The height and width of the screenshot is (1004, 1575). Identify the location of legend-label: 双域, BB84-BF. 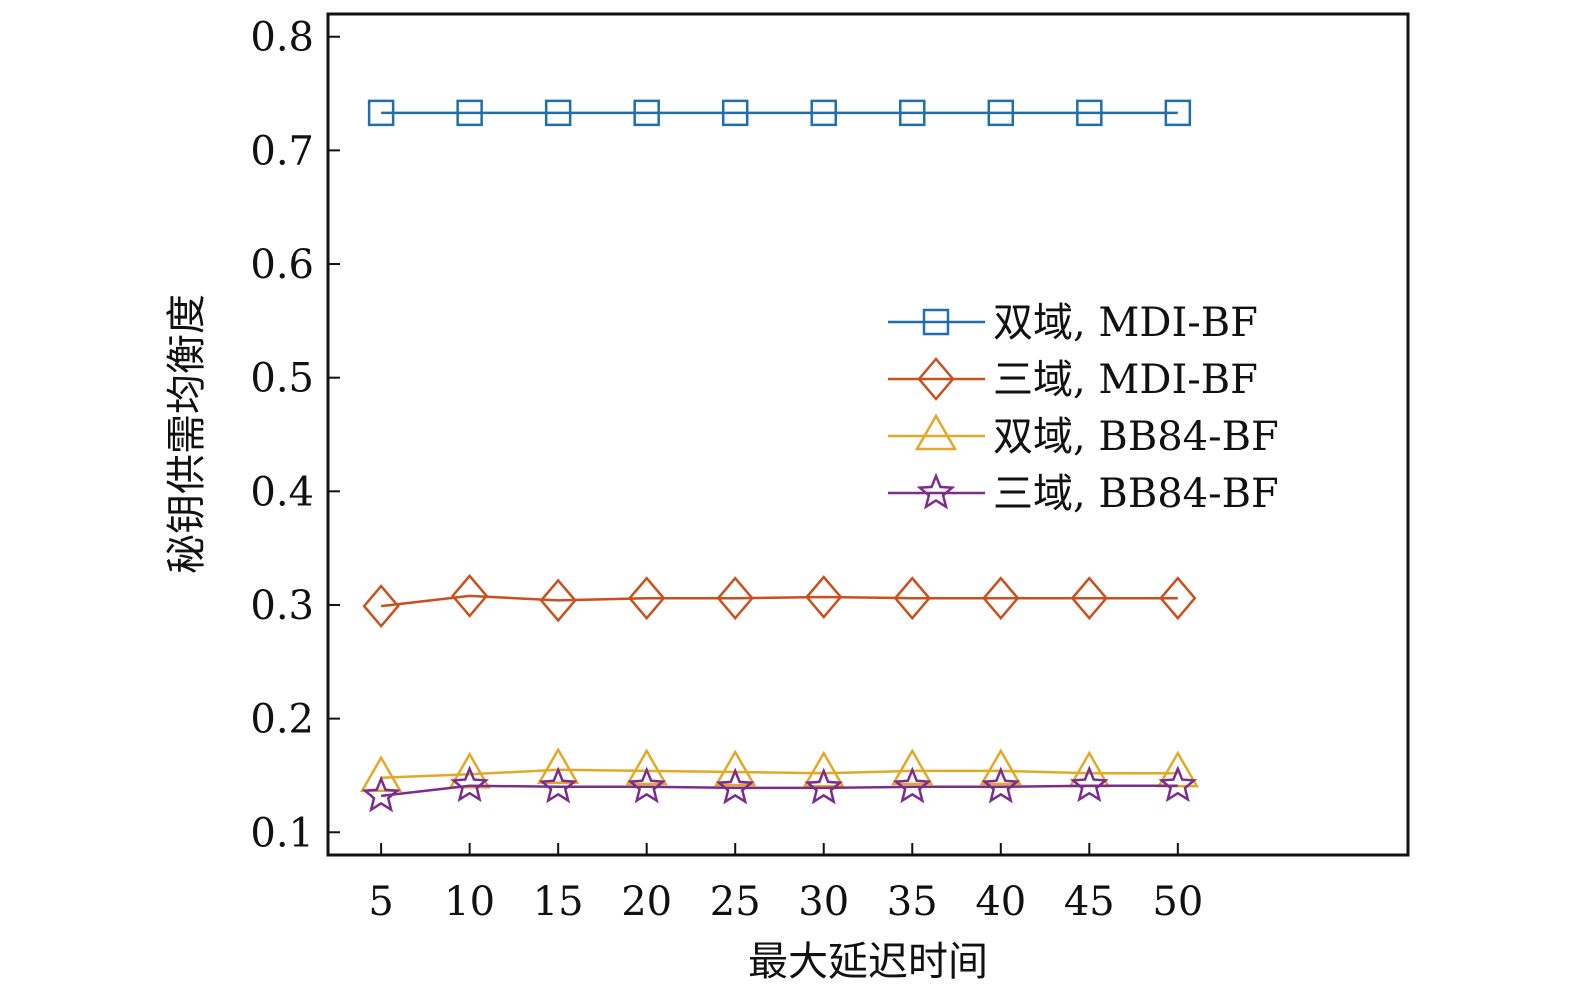
(1136, 437).